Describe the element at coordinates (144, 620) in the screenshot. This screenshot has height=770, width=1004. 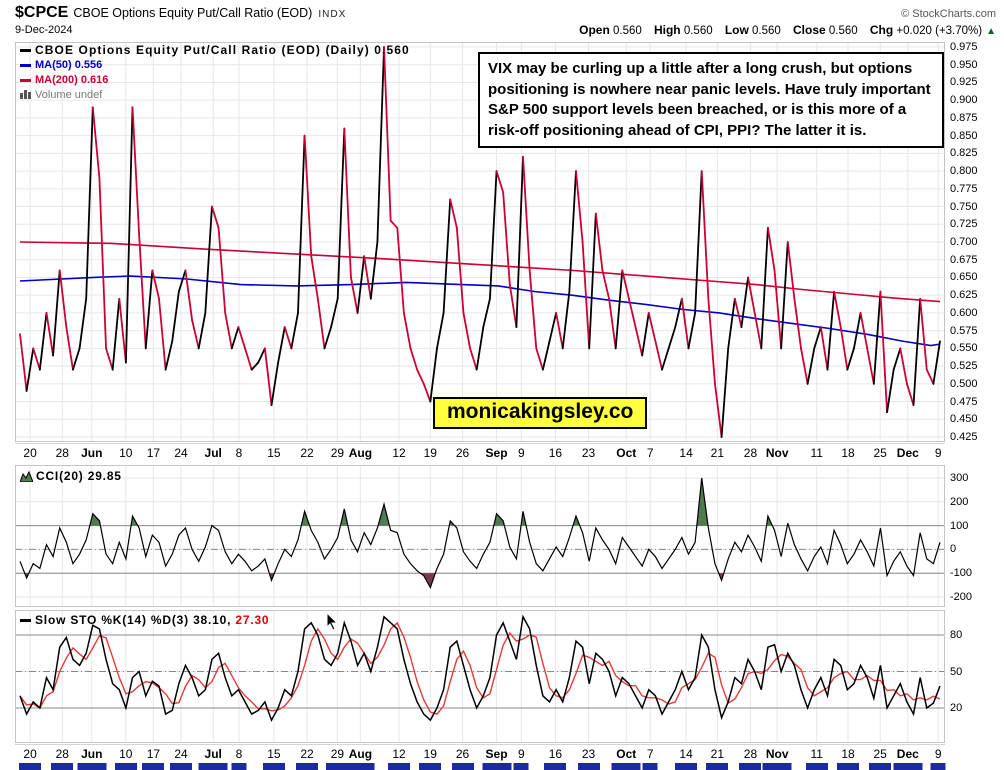
I see `sto-legend: Slow STO %K(14) %D(3) 38.10, 27.30` at that location.